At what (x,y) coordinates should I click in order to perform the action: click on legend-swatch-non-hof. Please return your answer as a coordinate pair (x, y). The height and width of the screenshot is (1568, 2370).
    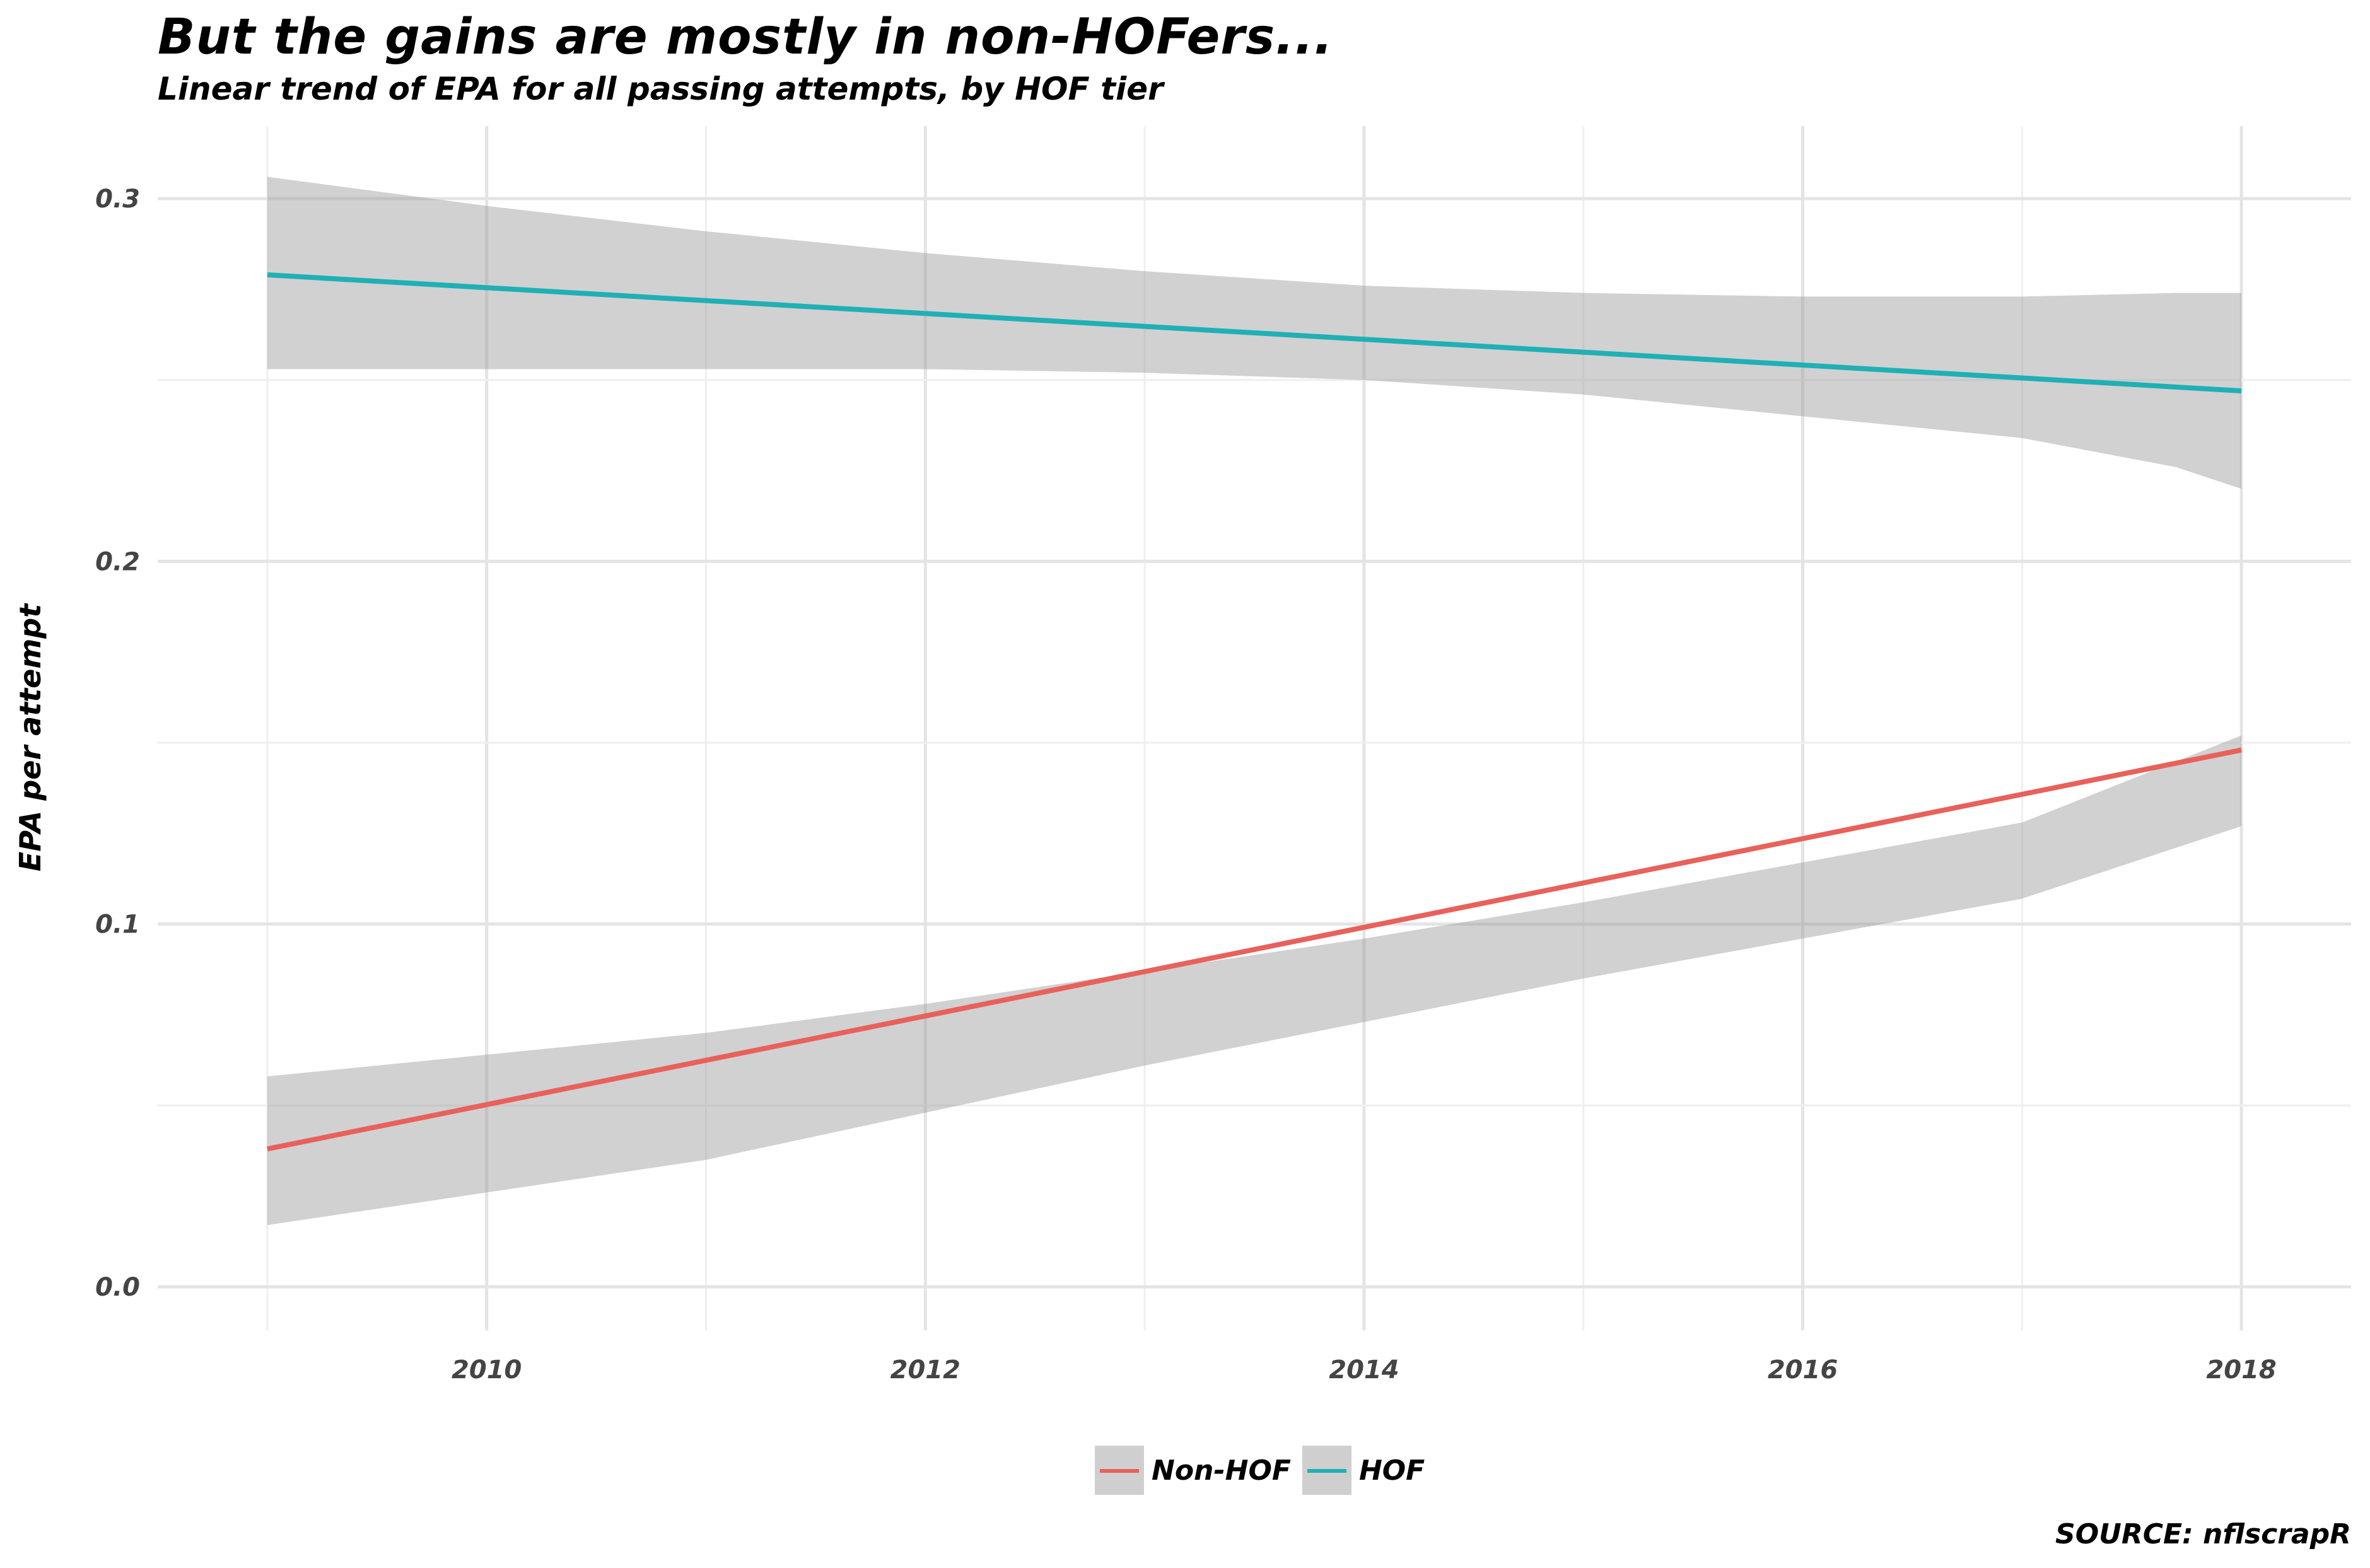
    Looking at the image, I should click on (1120, 1471).